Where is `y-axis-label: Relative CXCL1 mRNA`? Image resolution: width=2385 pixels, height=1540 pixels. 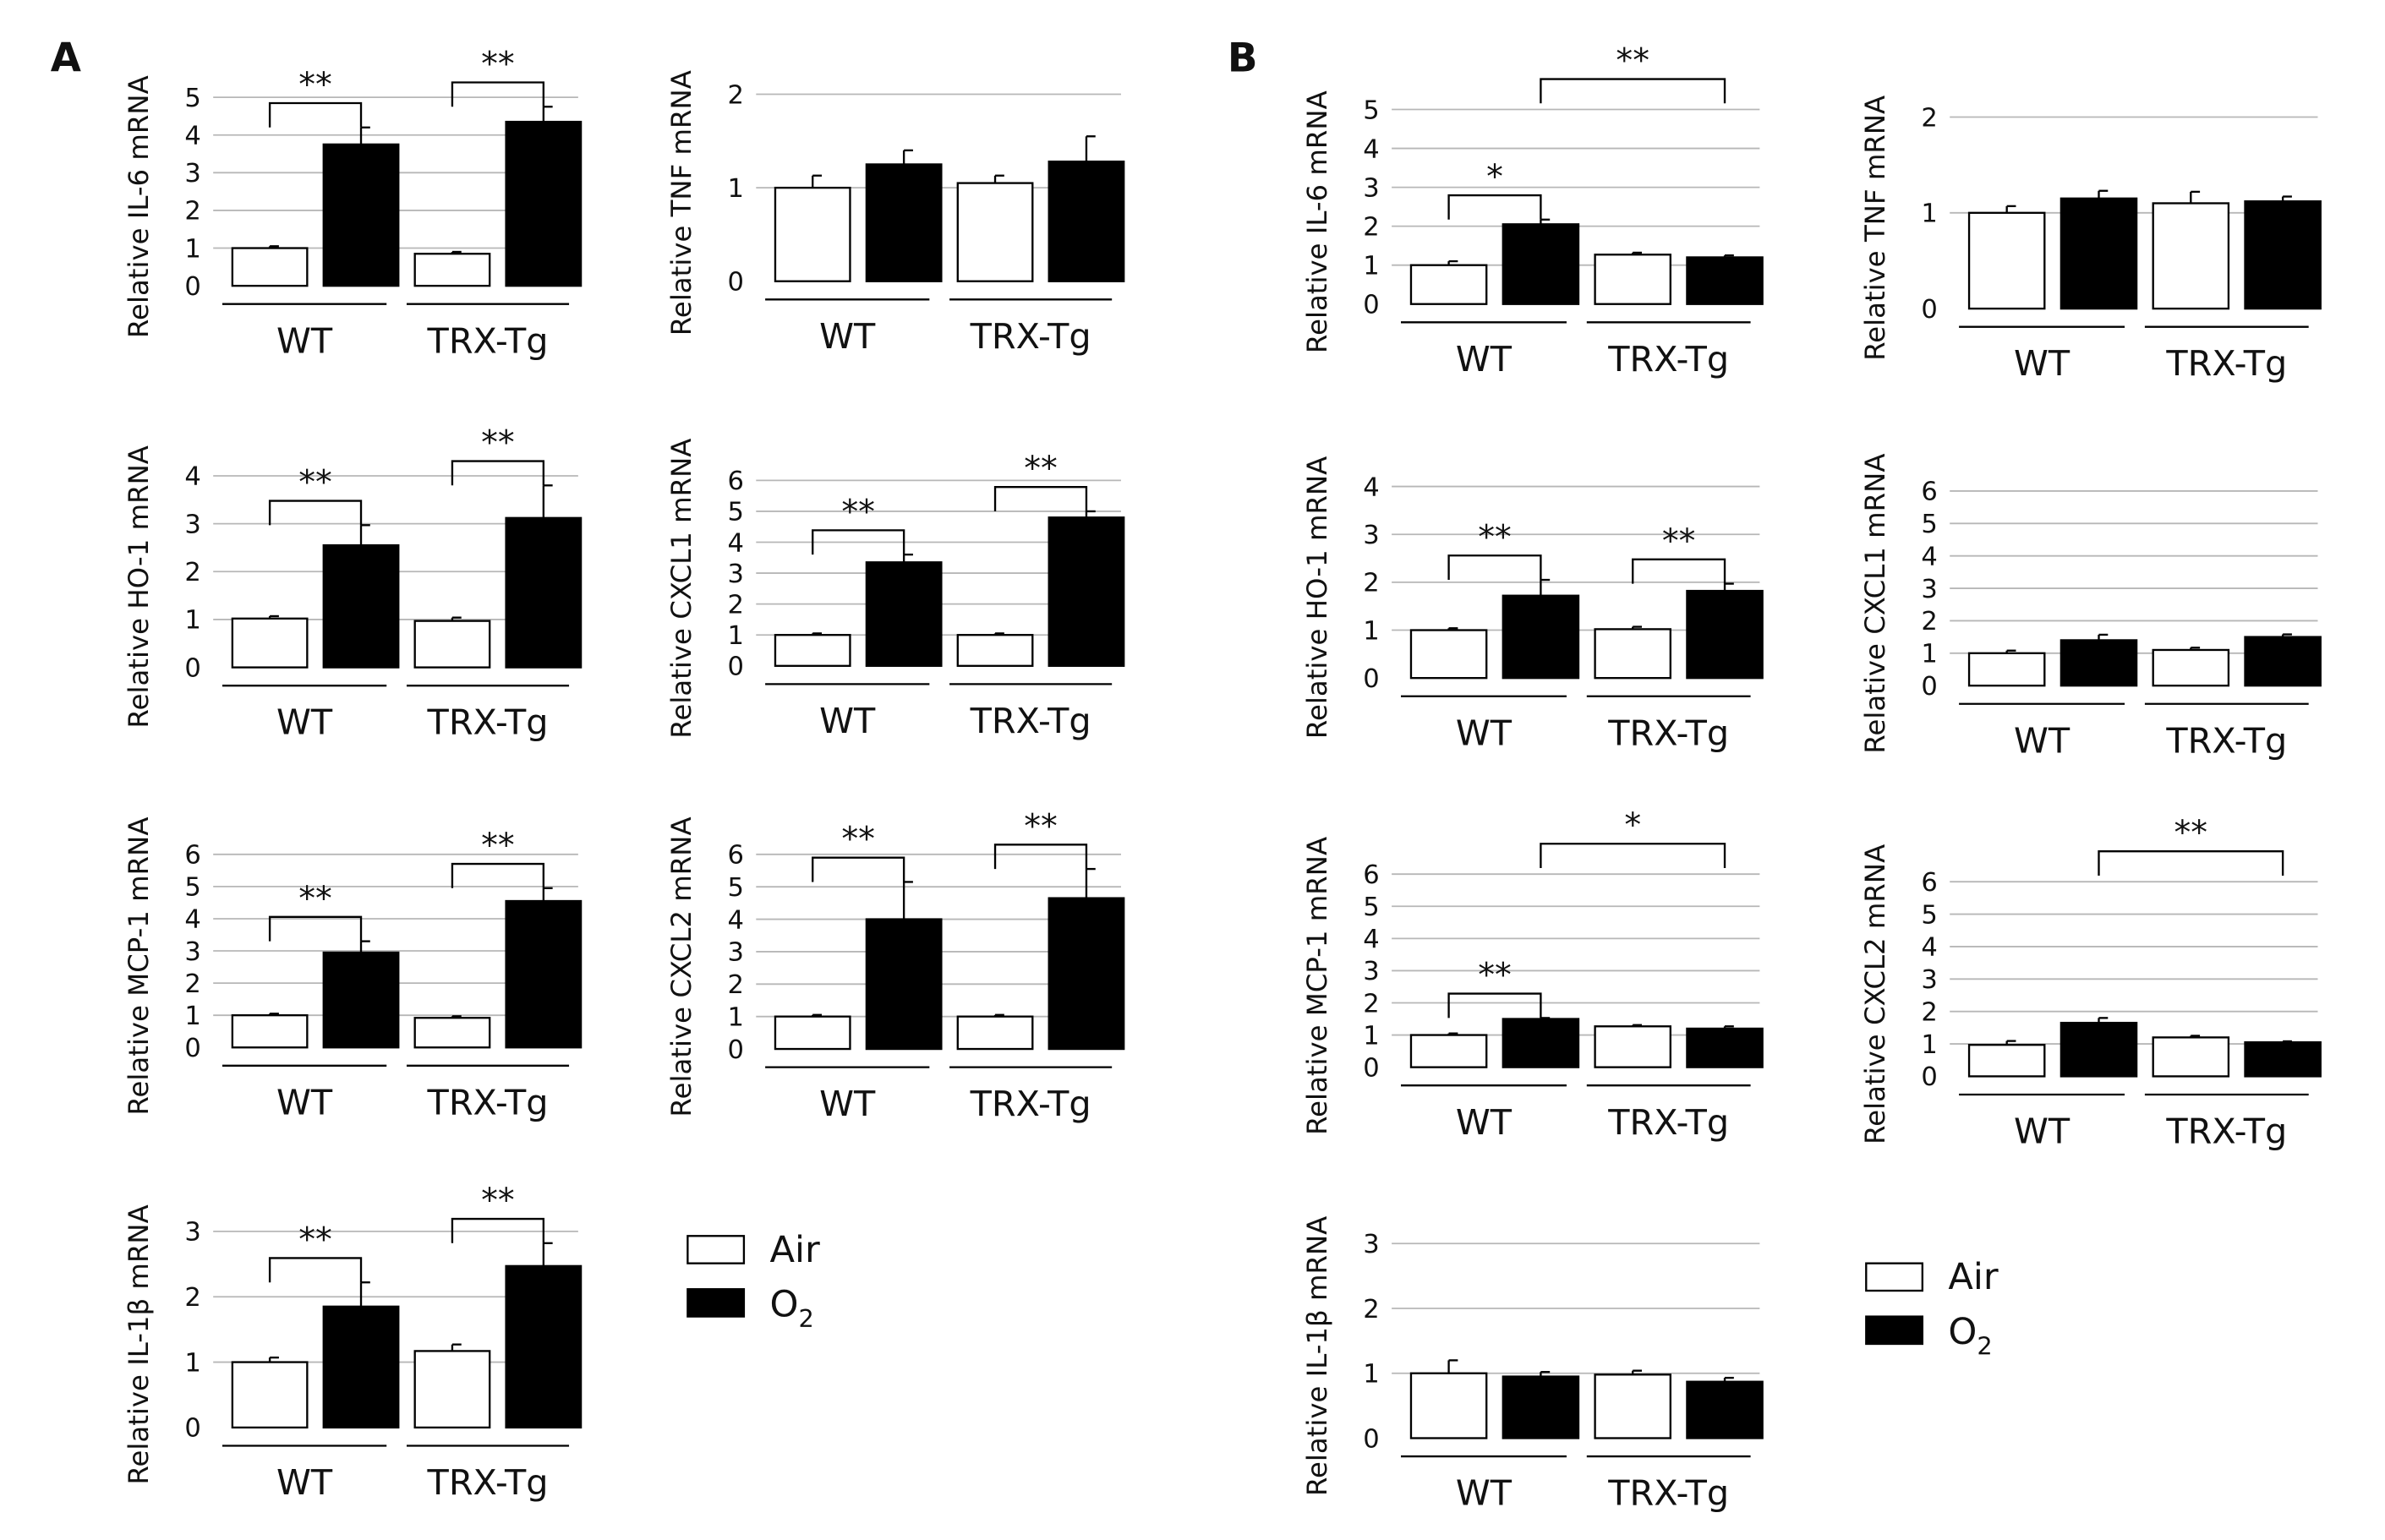
y-axis-label: Relative CXCL1 mRNA is located at coordinates (681, 589).